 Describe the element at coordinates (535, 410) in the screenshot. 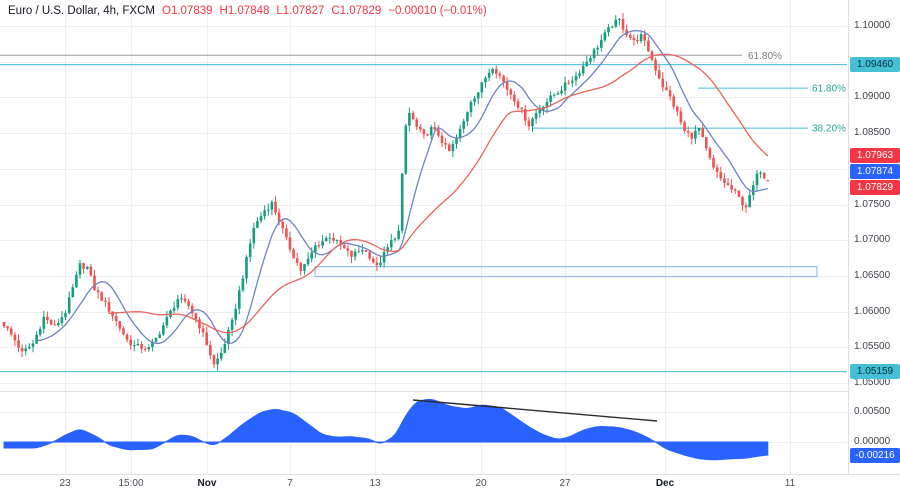

I see `indicator-trendline-drawing` at that location.